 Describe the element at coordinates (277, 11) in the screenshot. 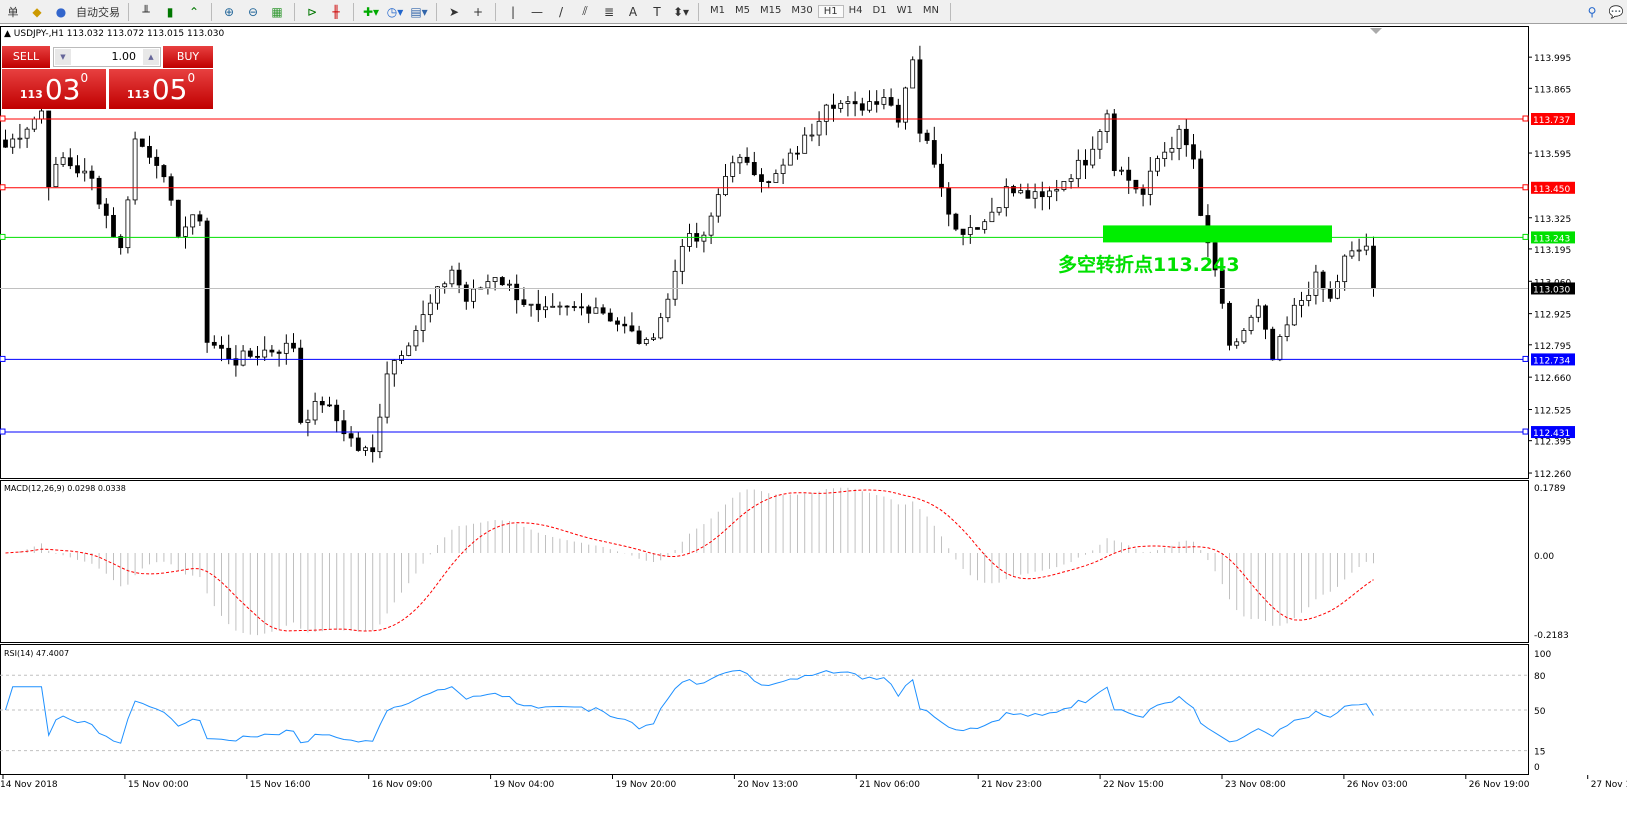

I see `tile-windows-icon: ▦` at that location.